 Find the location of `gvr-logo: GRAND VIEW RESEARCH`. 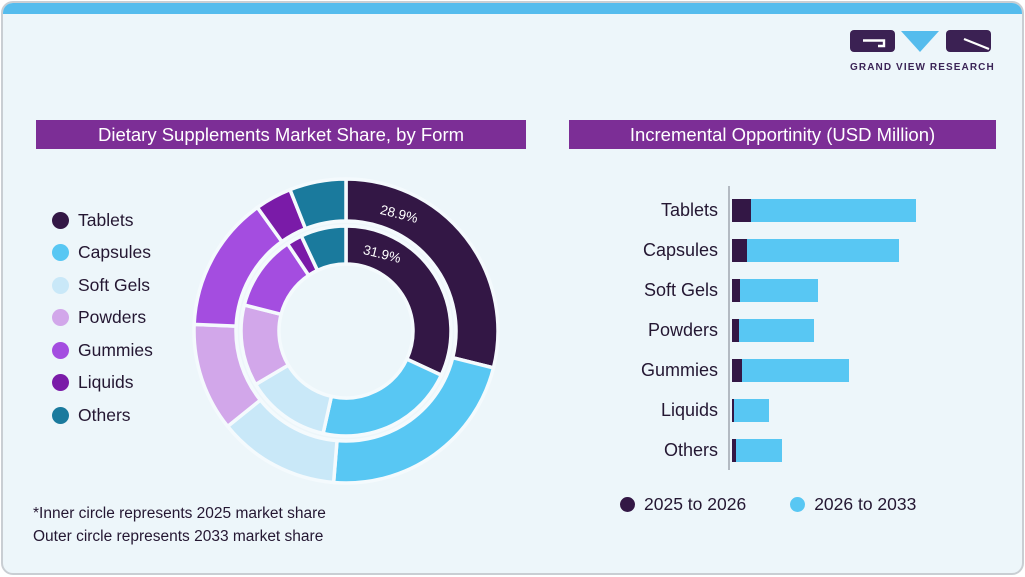

gvr-logo: GRAND VIEW RESEARCH is located at coordinates (922, 51).